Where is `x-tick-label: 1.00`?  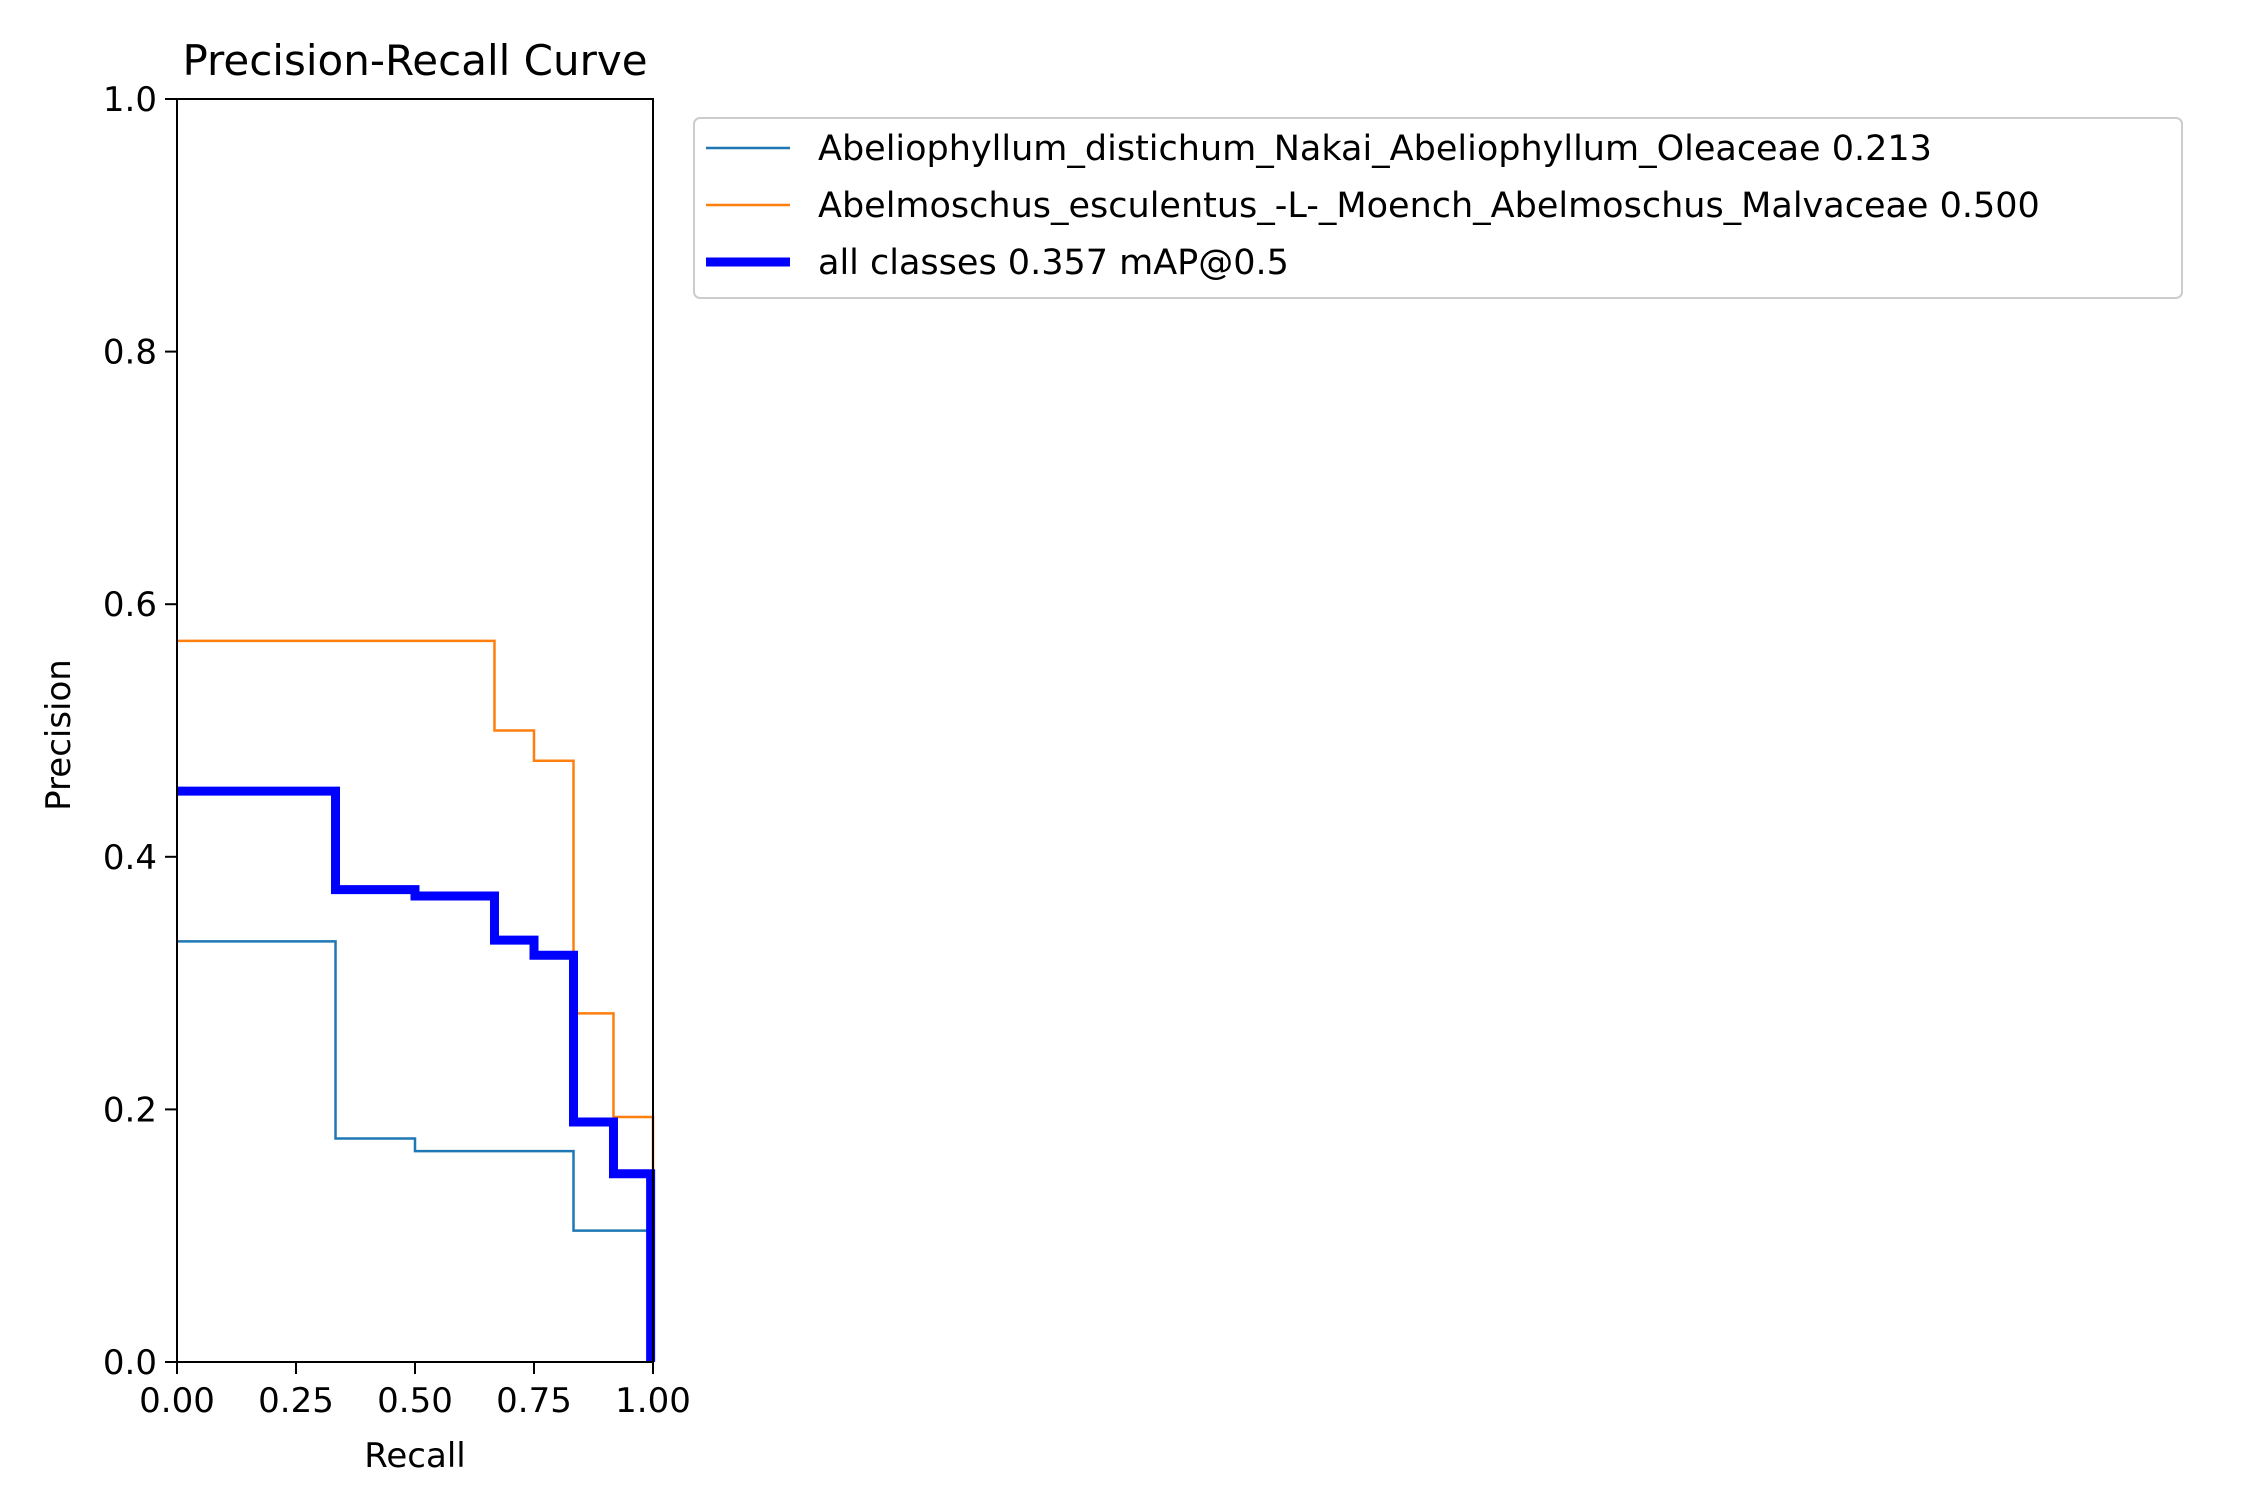
x-tick-label: 1.00 is located at coordinates (653, 1401).